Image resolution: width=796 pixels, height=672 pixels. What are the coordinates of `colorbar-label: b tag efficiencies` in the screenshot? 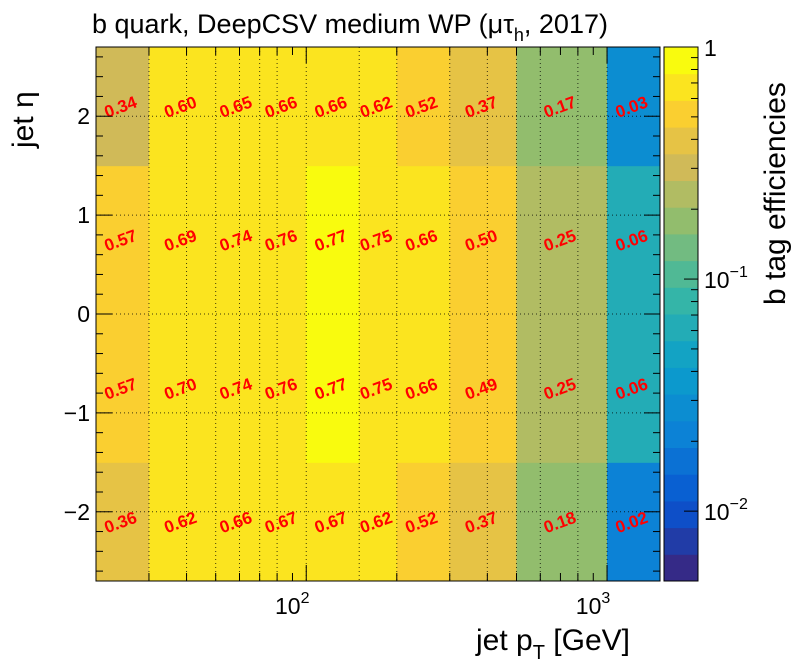 It's located at (775, 193).